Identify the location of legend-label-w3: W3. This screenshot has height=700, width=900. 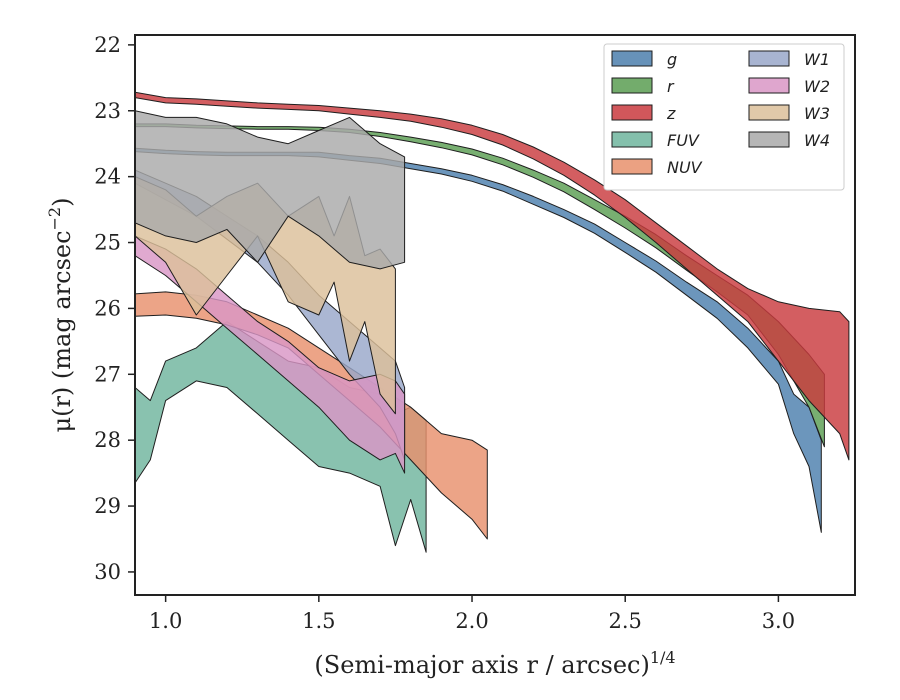
(817, 113).